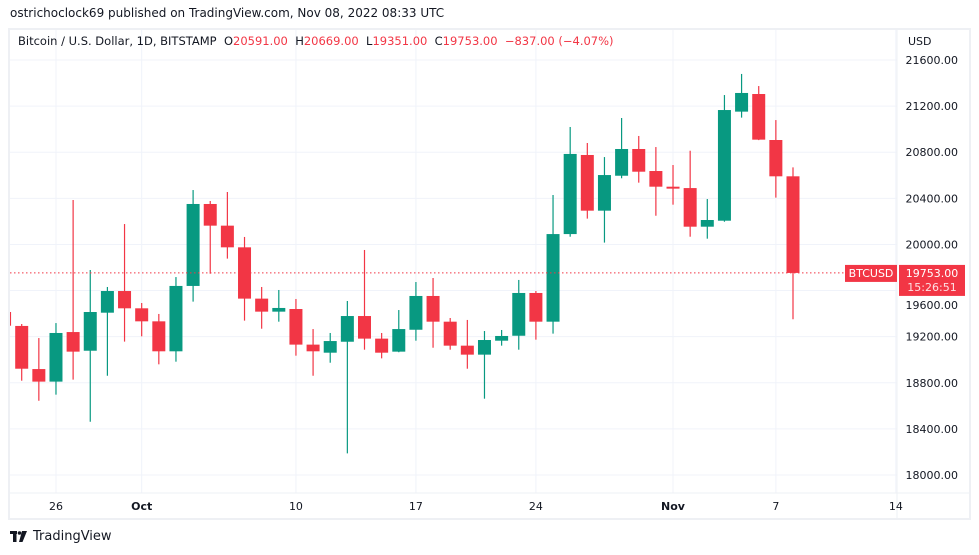 This screenshot has width=979, height=555. I want to click on time-tick-label: 17, so click(416, 506).